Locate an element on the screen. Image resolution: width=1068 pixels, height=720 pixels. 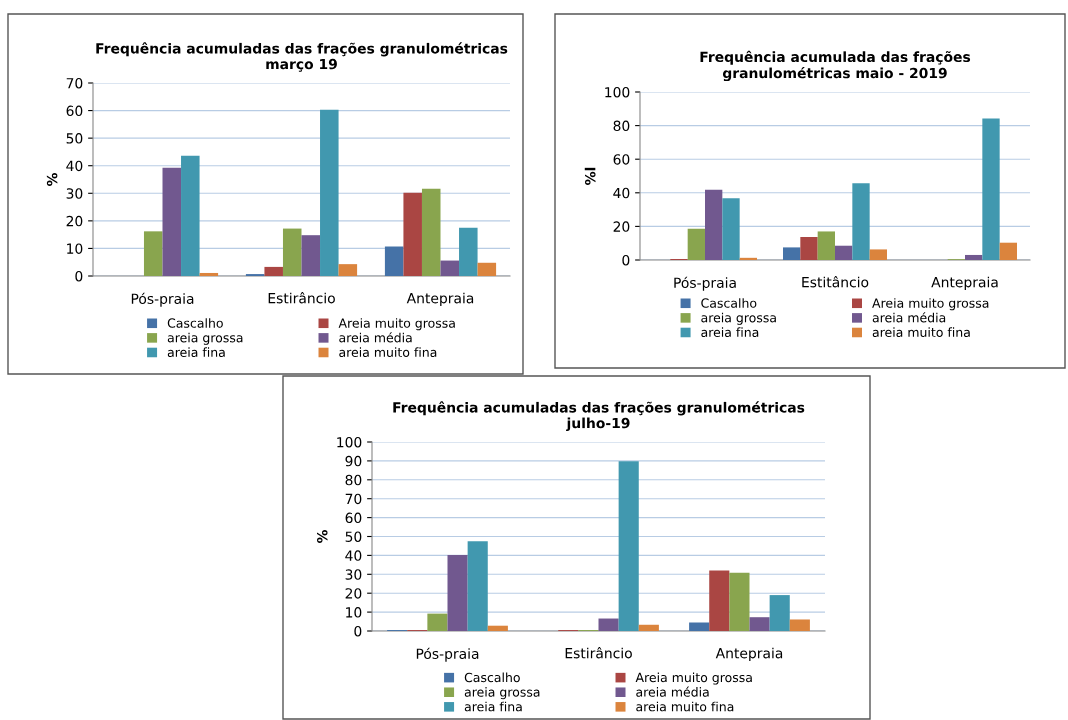
chart-title: Frequência acumulada das frações granulométricas maio - 2019 is located at coordinates (835, 66).